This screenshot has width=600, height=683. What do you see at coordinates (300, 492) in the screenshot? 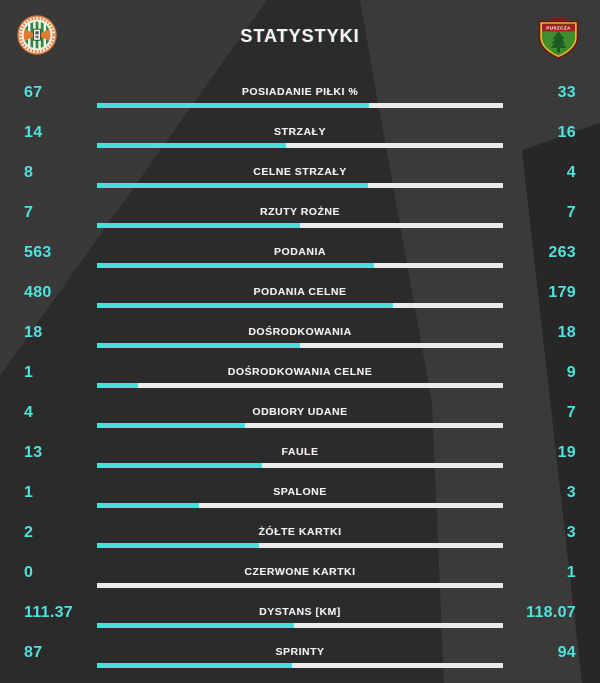
I see `stat-label: SPALONE` at bounding box center [300, 492].